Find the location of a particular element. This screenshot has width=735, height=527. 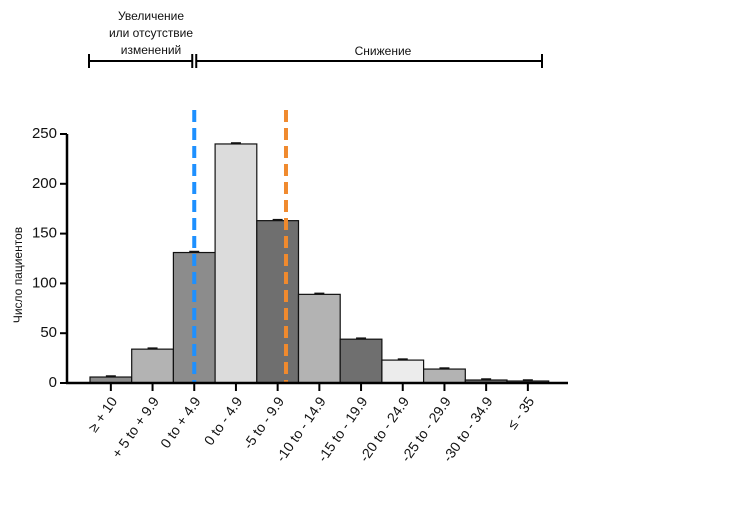

y-tick-label: 50 is located at coordinates (48, 332).